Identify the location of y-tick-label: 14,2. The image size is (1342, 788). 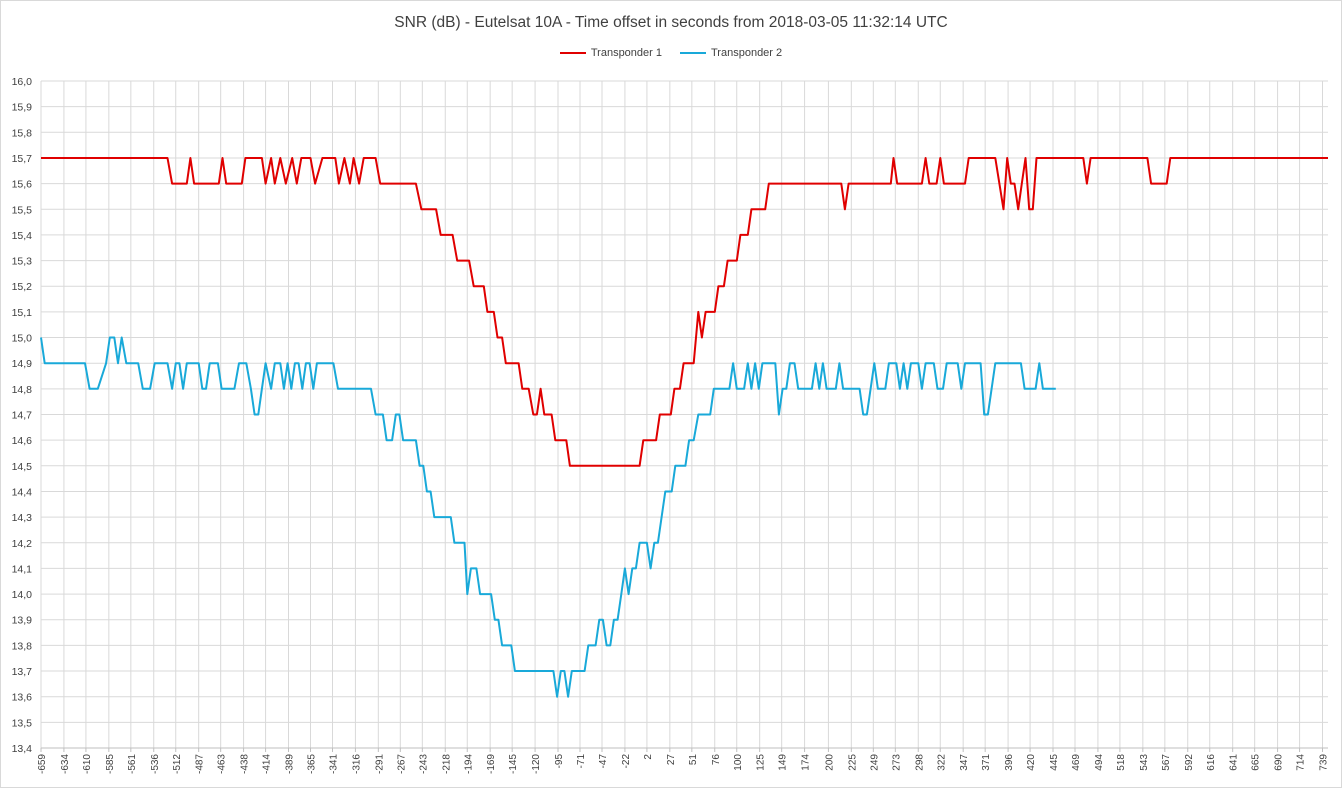
(22, 544).